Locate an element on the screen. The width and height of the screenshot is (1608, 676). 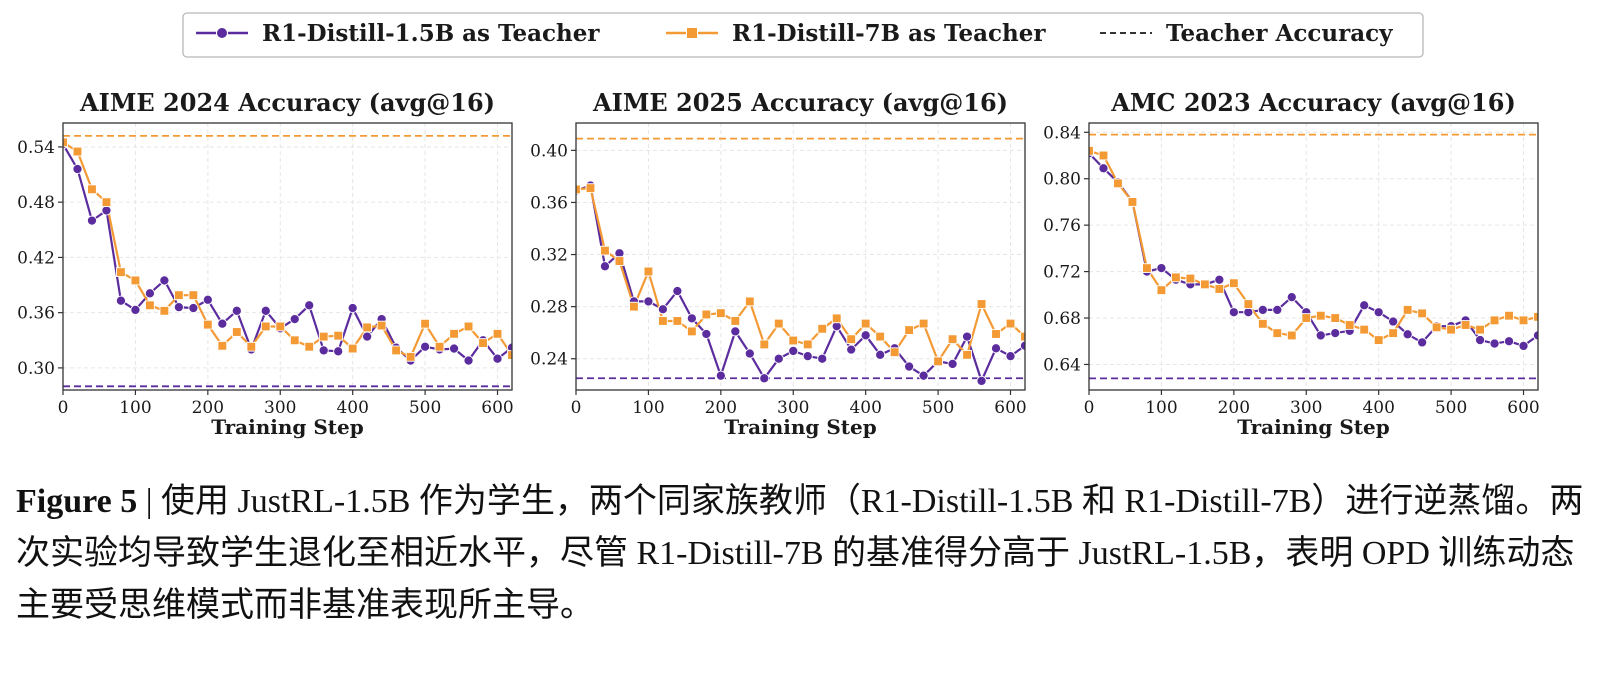
y-tick-label: 0.64 is located at coordinates (1062, 365).